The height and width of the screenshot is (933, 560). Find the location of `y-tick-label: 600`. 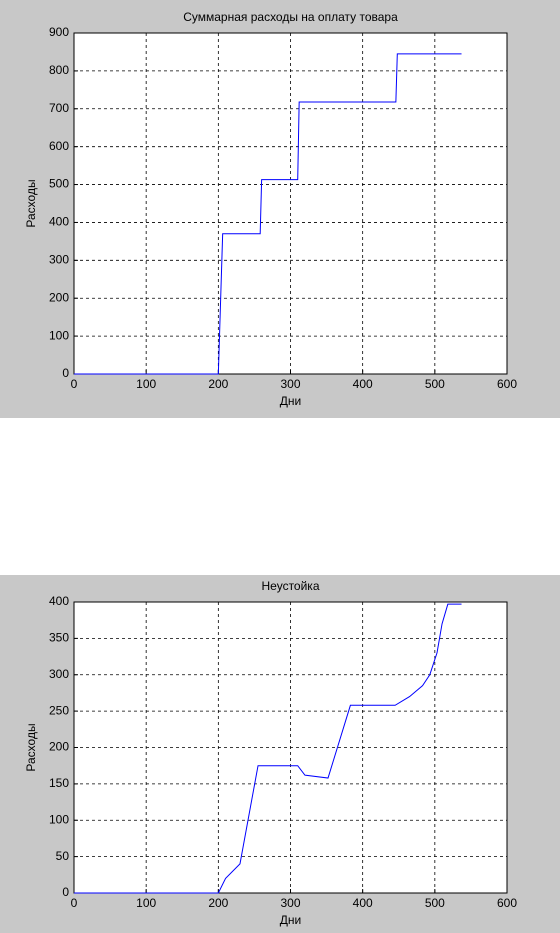

y-tick-label: 600 is located at coordinates (59, 146).